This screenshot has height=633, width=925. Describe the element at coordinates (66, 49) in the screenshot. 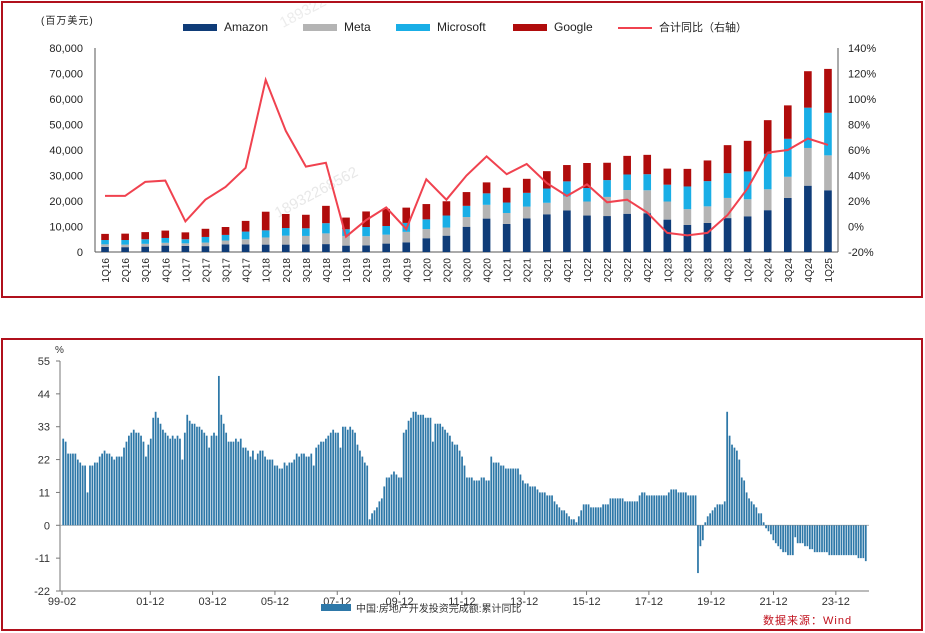

I see `y-tick-label: 80,000` at that location.